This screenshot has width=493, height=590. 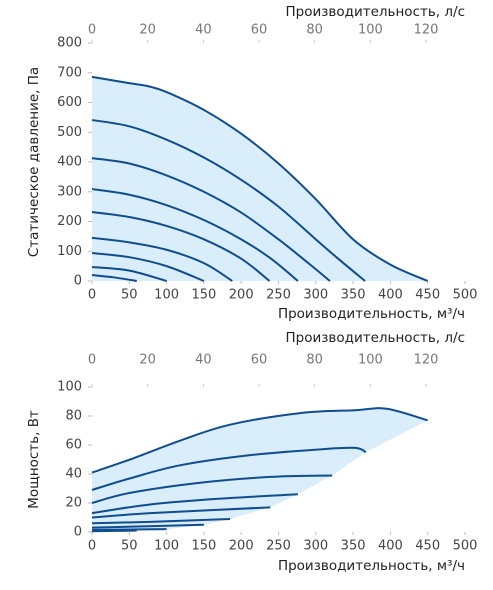 I want to click on y-tick-label: 400, so click(x=69, y=162).